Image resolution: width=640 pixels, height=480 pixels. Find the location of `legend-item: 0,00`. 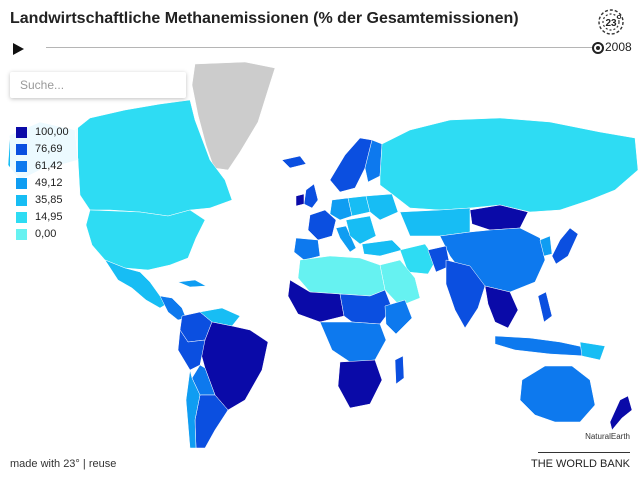

legend-item: 0,00 is located at coordinates (44, 234).